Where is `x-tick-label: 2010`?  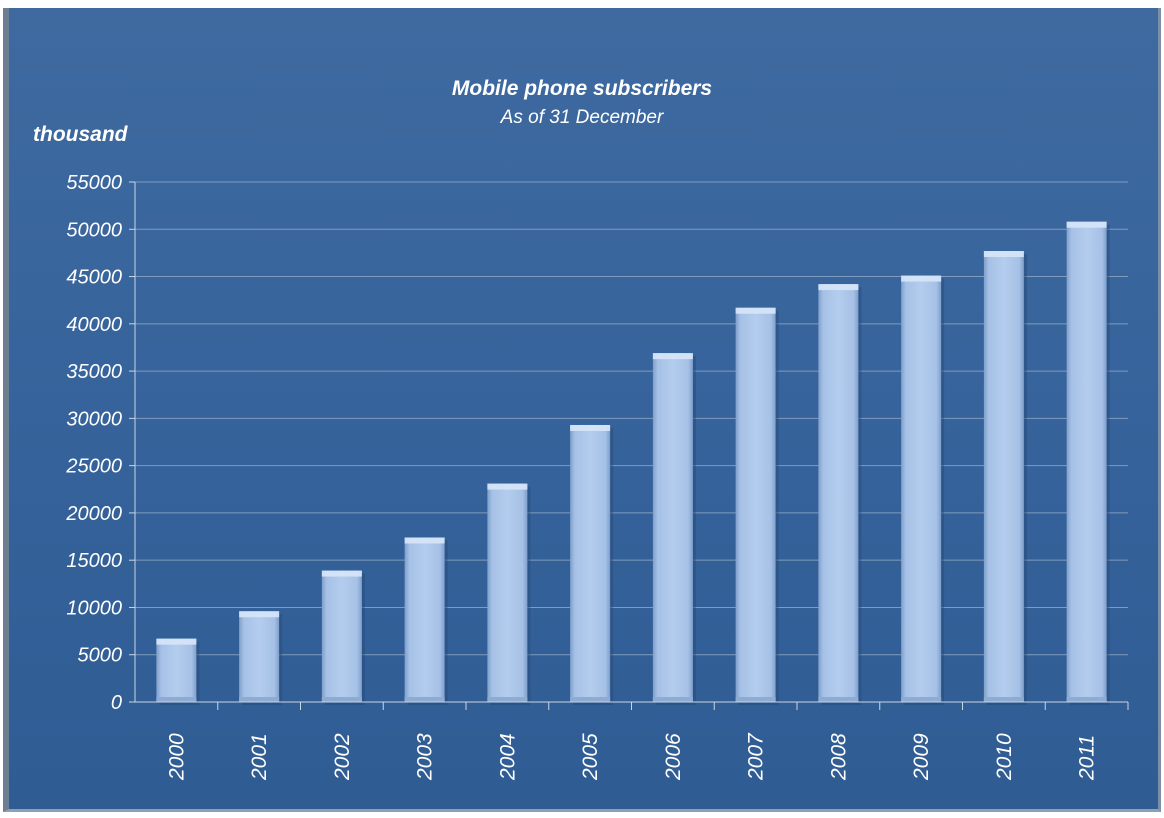 x-tick-label: 2010 is located at coordinates (1004, 757).